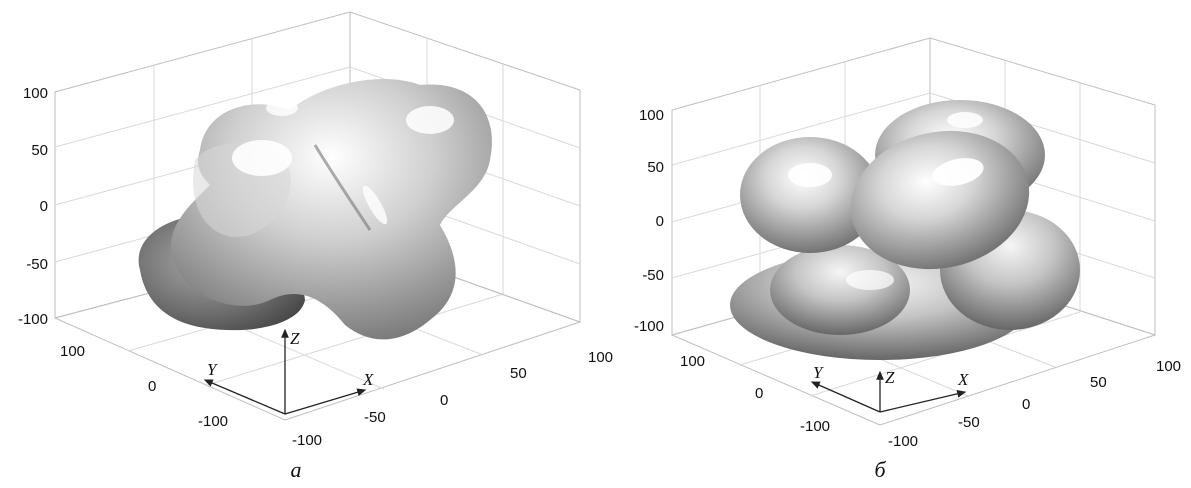 This screenshot has height=488, width=1191. What do you see at coordinates (288, 371) in the screenshot?
I see `panel-a-axis-arrows: Z X Y` at bounding box center [288, 371].